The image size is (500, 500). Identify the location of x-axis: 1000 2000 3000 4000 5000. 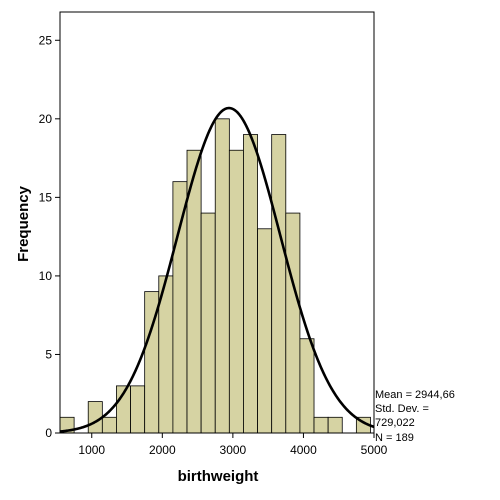
(233, 445).